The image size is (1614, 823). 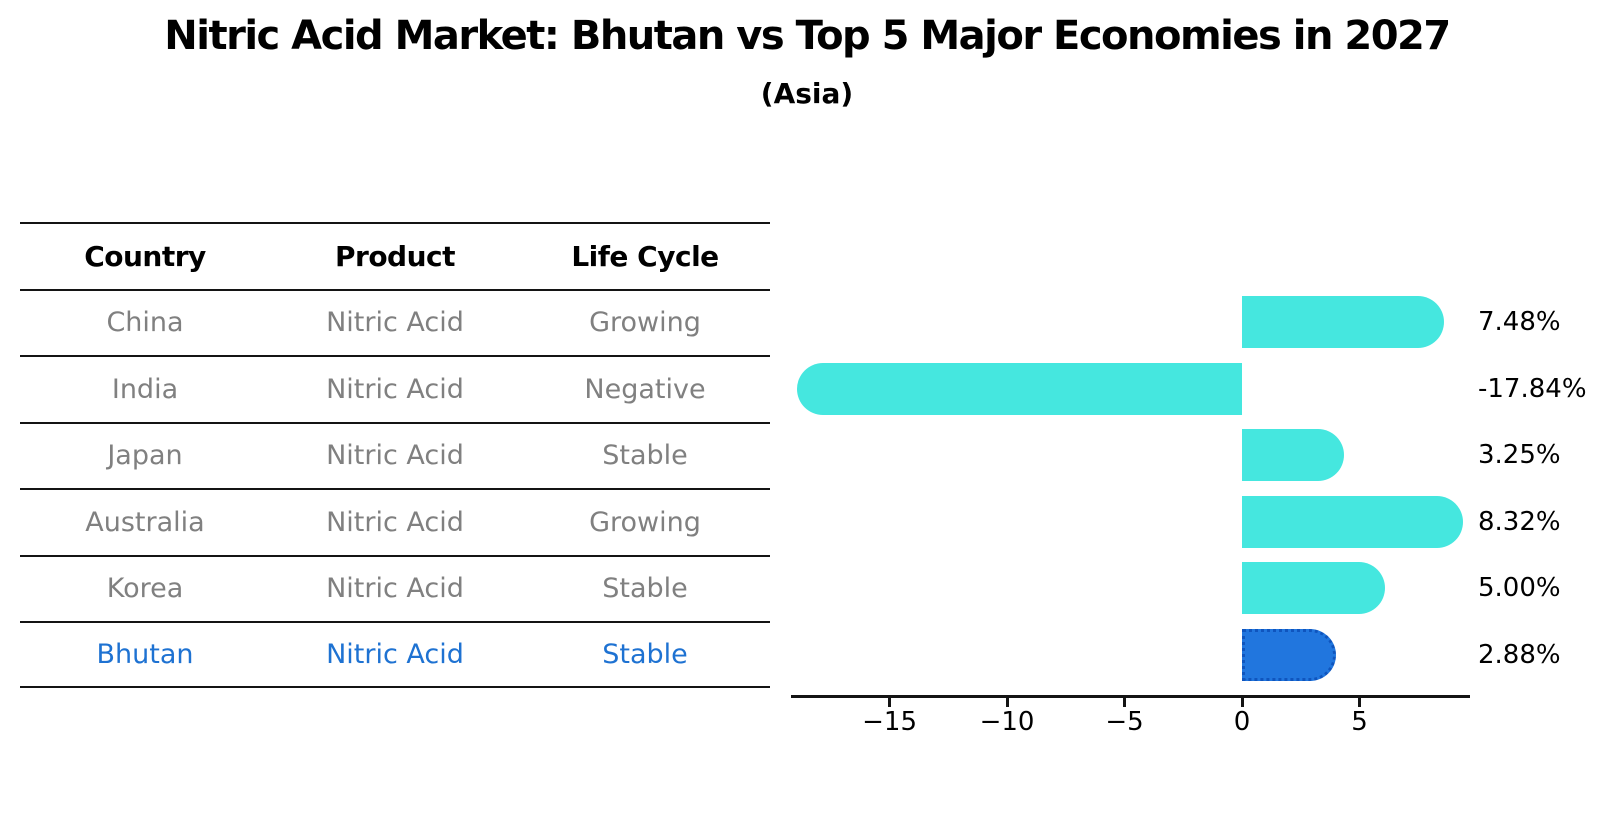 I want to click on cell-country: India, so click(x=145, y=389).